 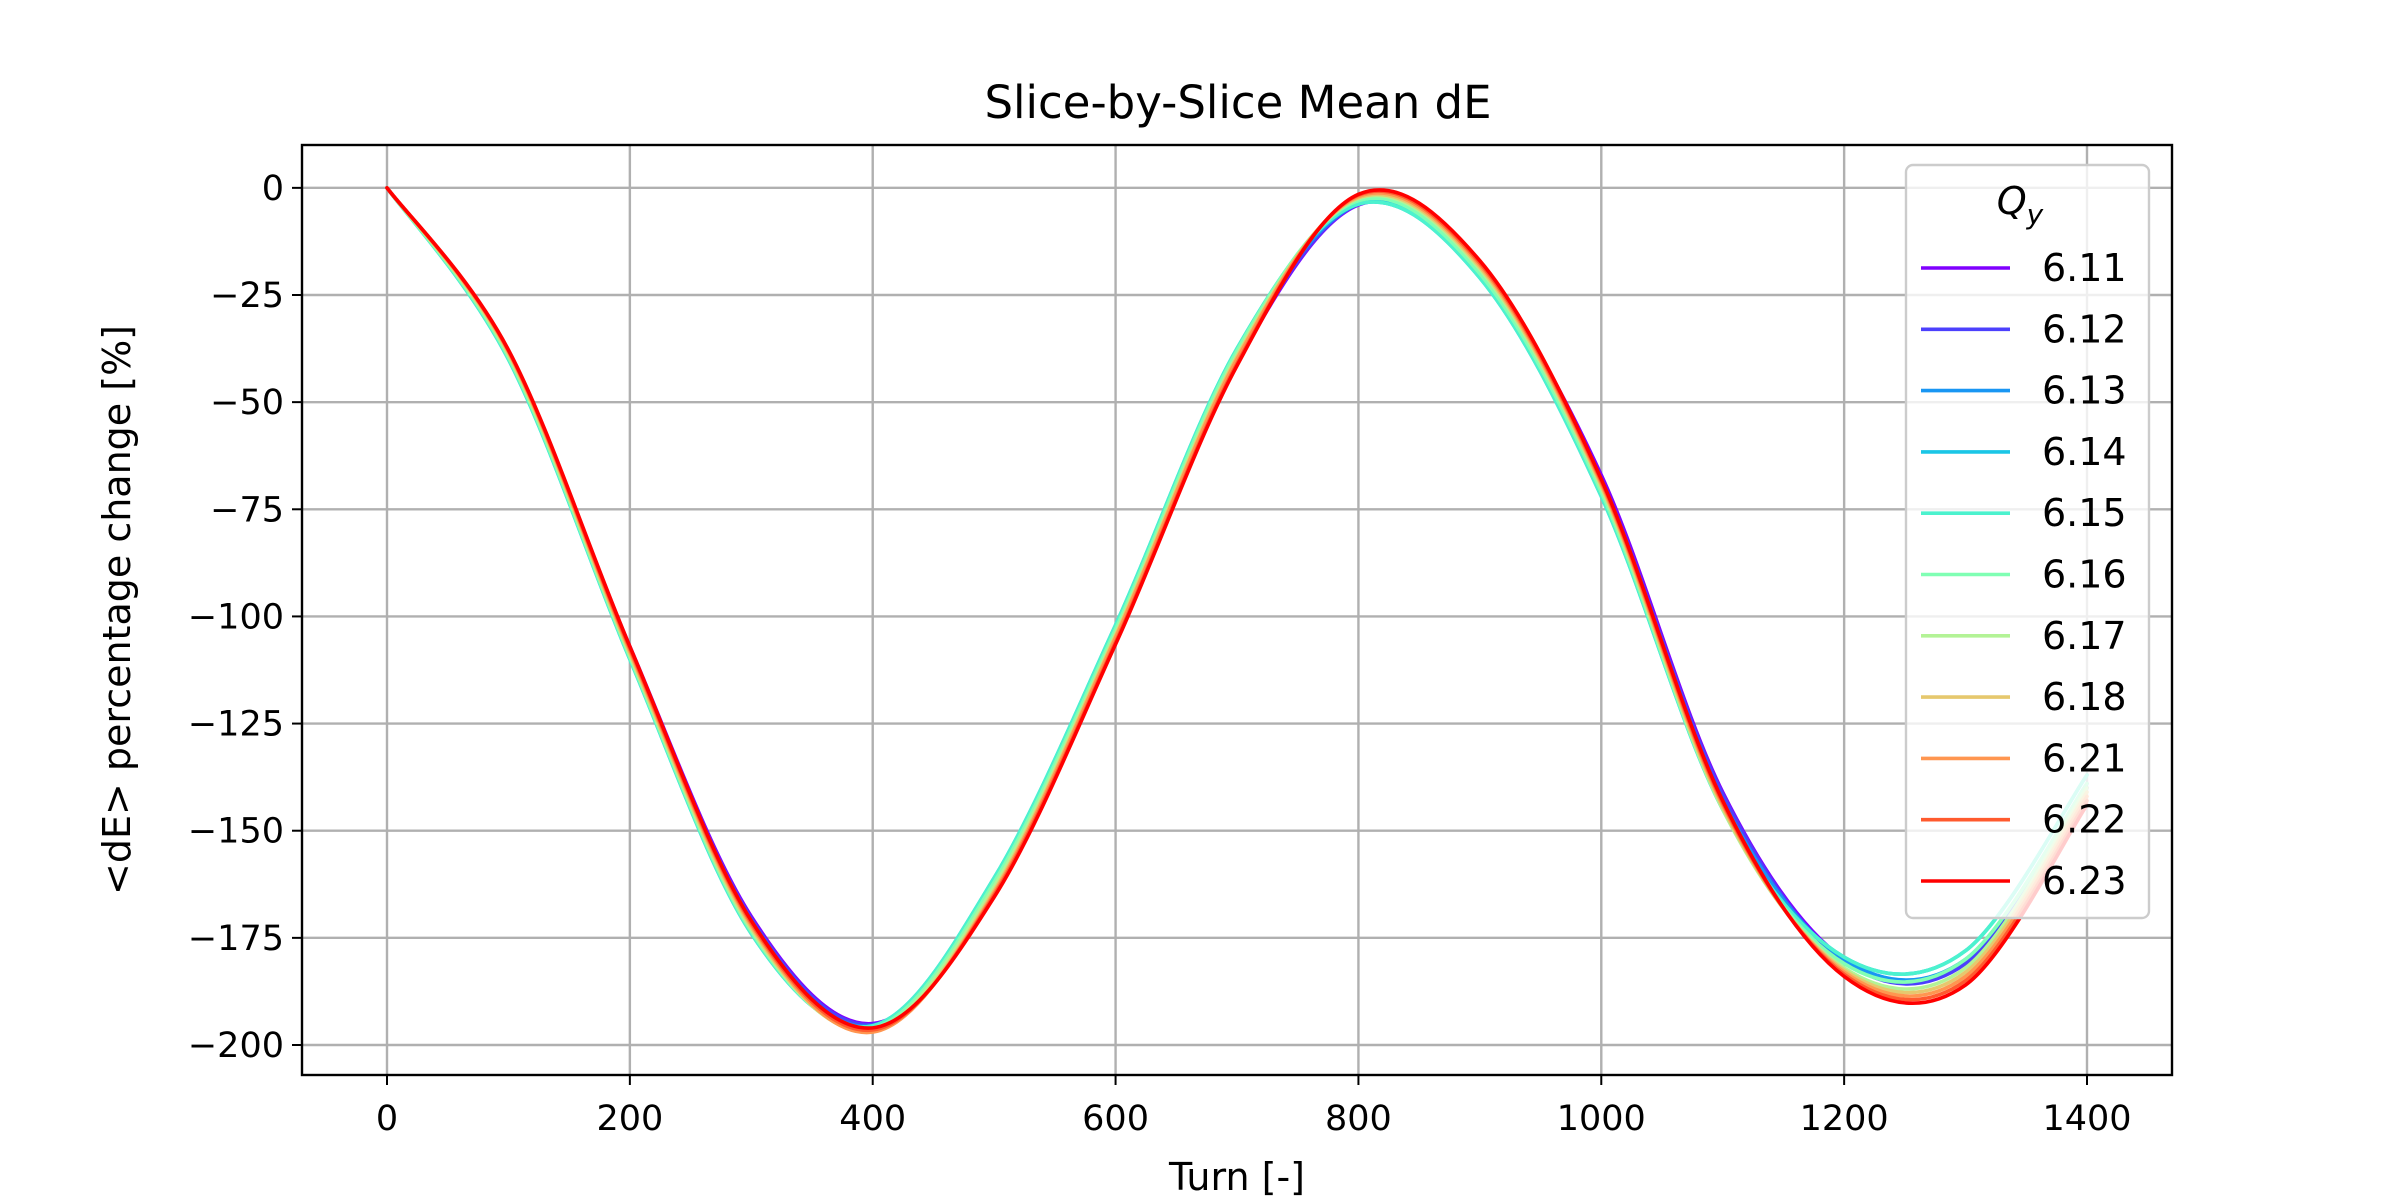 I want to click on x-axis: 0 200 400 600 800 1000 1200 1400, so click(x=1254, y=1107).